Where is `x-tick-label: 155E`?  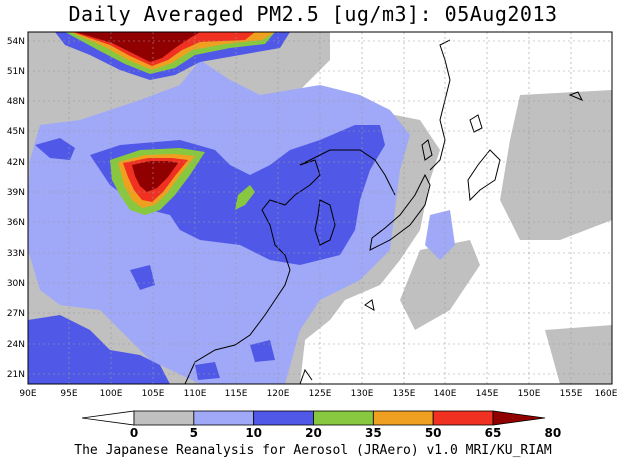
x-tick-label: 155E is located at coordinates (571, 394).